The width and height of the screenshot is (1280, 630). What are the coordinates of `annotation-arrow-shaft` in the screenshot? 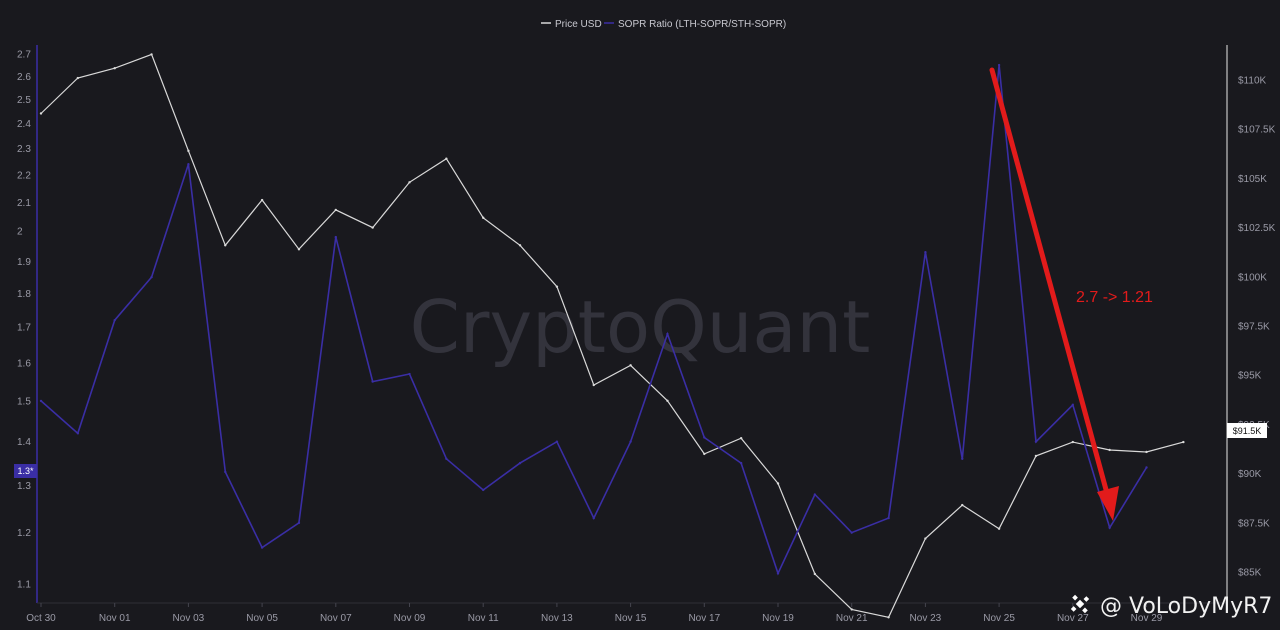 It's located at (1050, 283).